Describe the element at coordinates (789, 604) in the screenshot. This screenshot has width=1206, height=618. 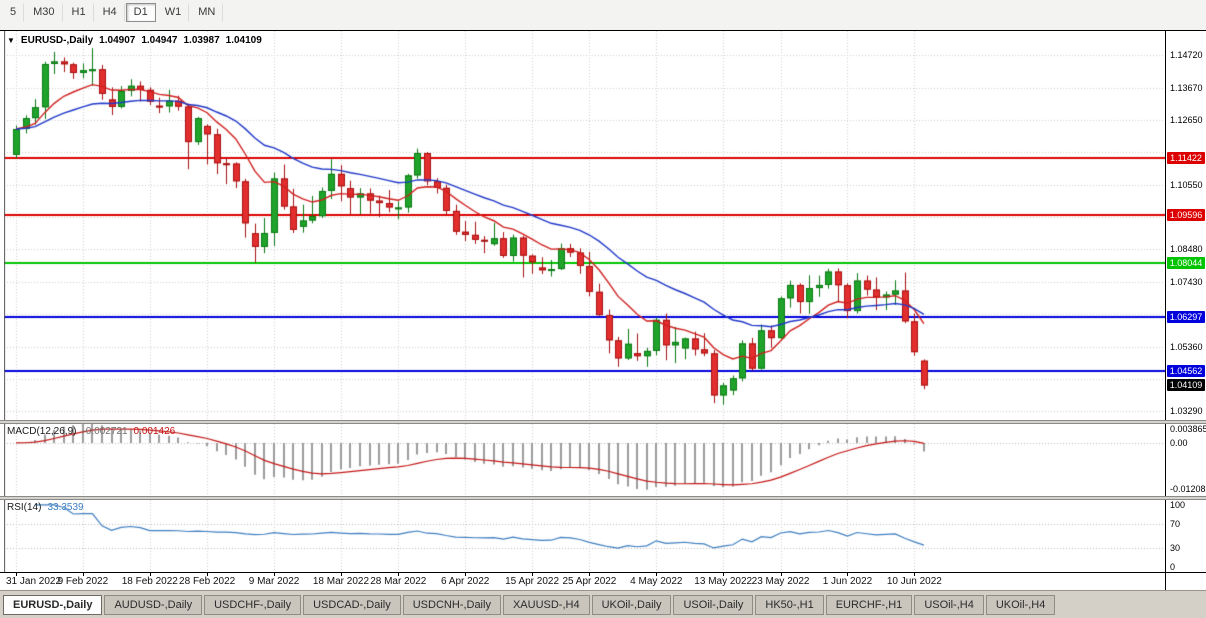
I see `tab-hk50-h1: HK50-,H1` at that location.